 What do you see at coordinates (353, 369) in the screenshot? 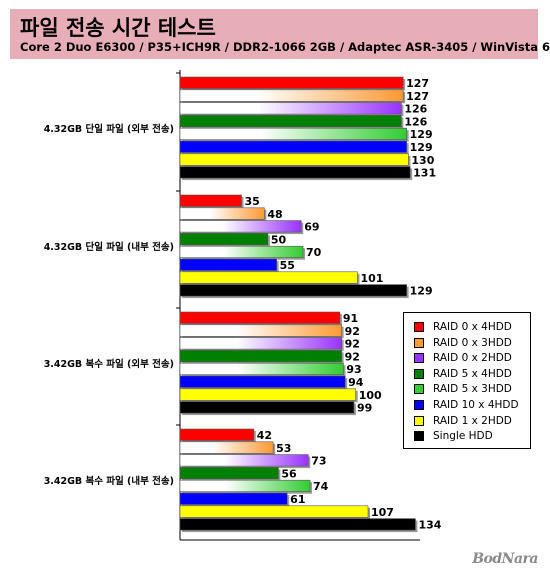
I see `data-label: 93` at bounding box center [353, 369].